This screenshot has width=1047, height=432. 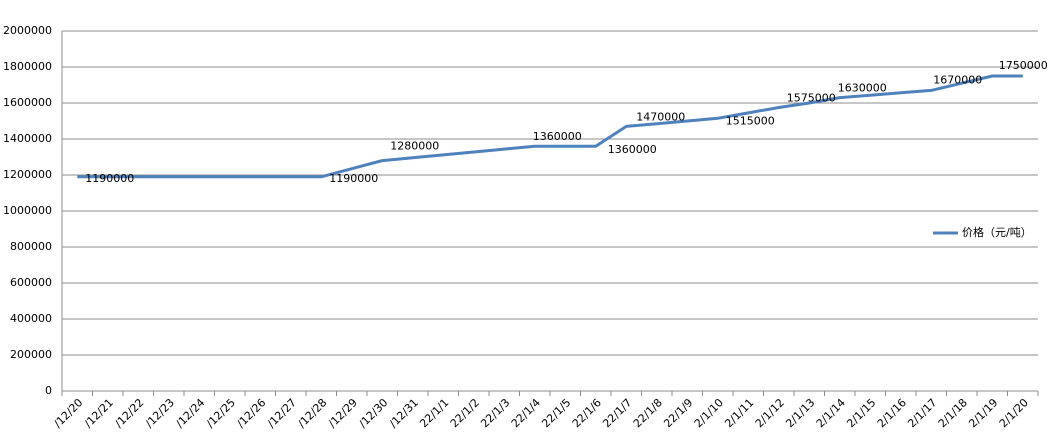 What do you see at coordinates (587, 413) in the screenshot?
I see `x-tick-label: 22/1/6` at bounding box center [587, 413].